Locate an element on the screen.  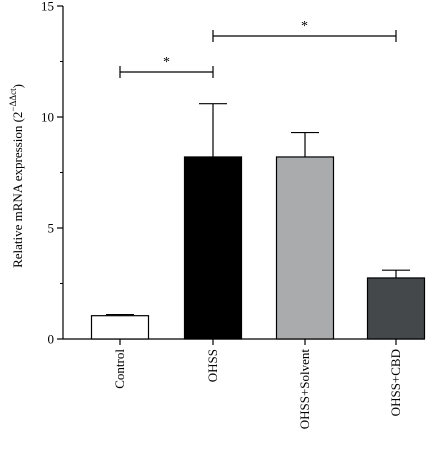
y-tick-label: 5 is located at coordinates (51, 228).